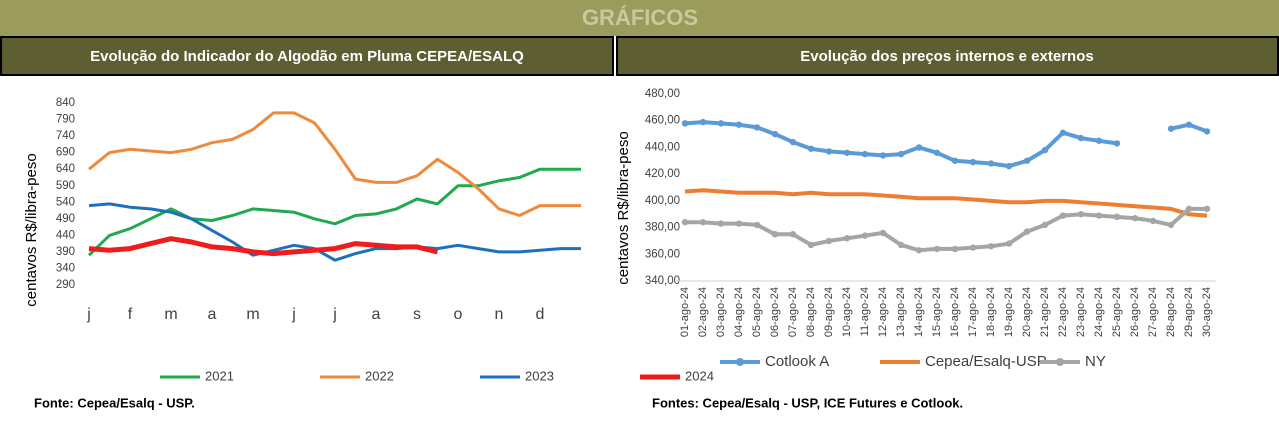 Image resolution: width=1279 pixels, height=424 pixels. What do you see at coordinates (65, 186) in the screenshot?
I see `y-tick-label: 590` at bounding box center [65, 186].